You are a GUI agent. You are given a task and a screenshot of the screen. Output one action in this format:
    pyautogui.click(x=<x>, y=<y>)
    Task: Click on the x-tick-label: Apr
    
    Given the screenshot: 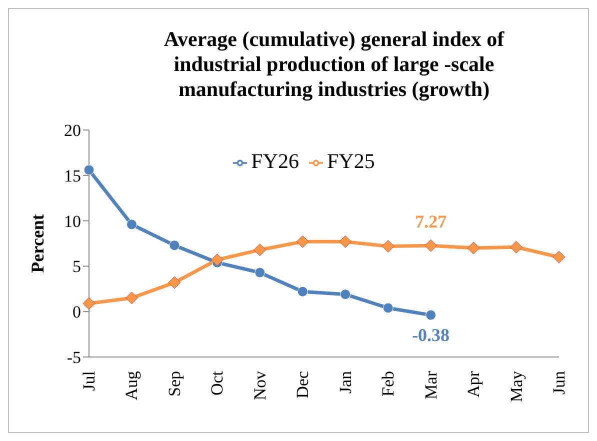 What is the action you would take?
    pyautogui.click(x=474, y=384)
    